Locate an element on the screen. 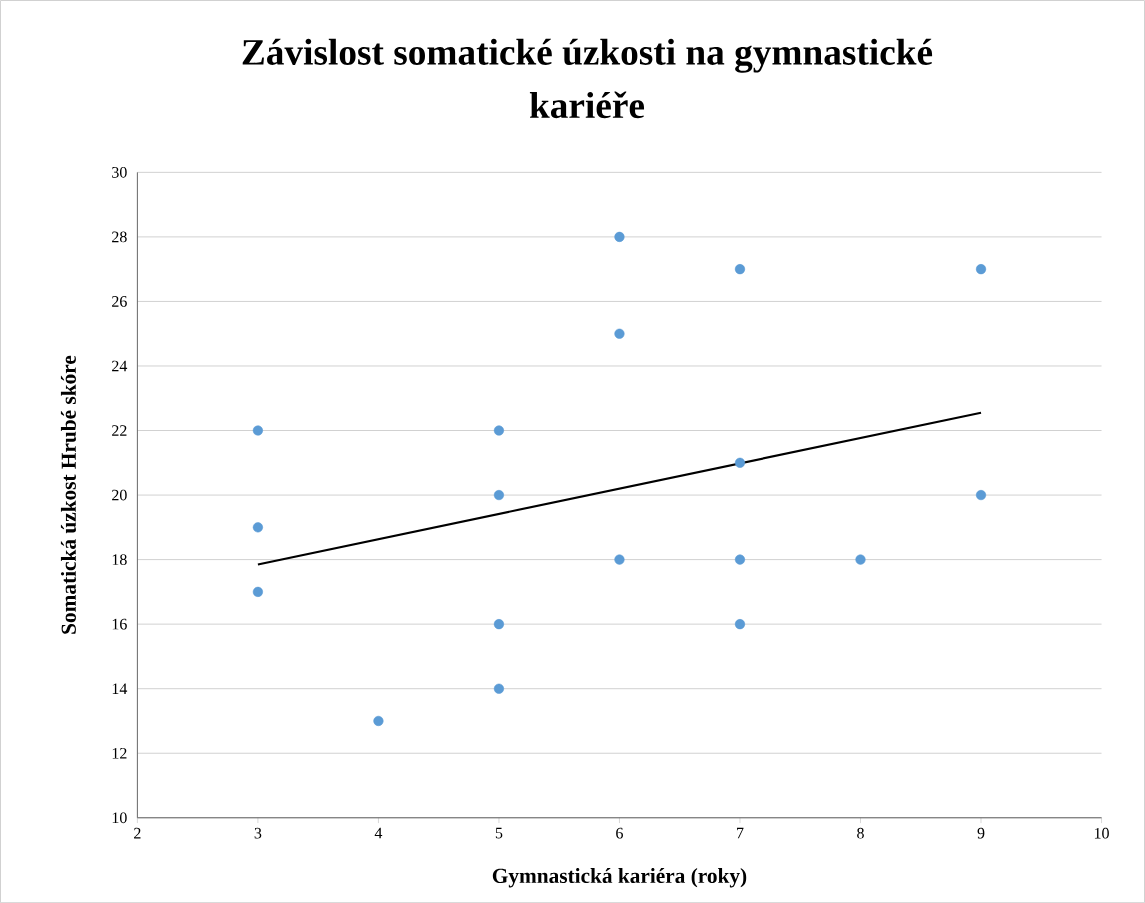  x-tick-label: 7 is located at coordinates (740, 833).